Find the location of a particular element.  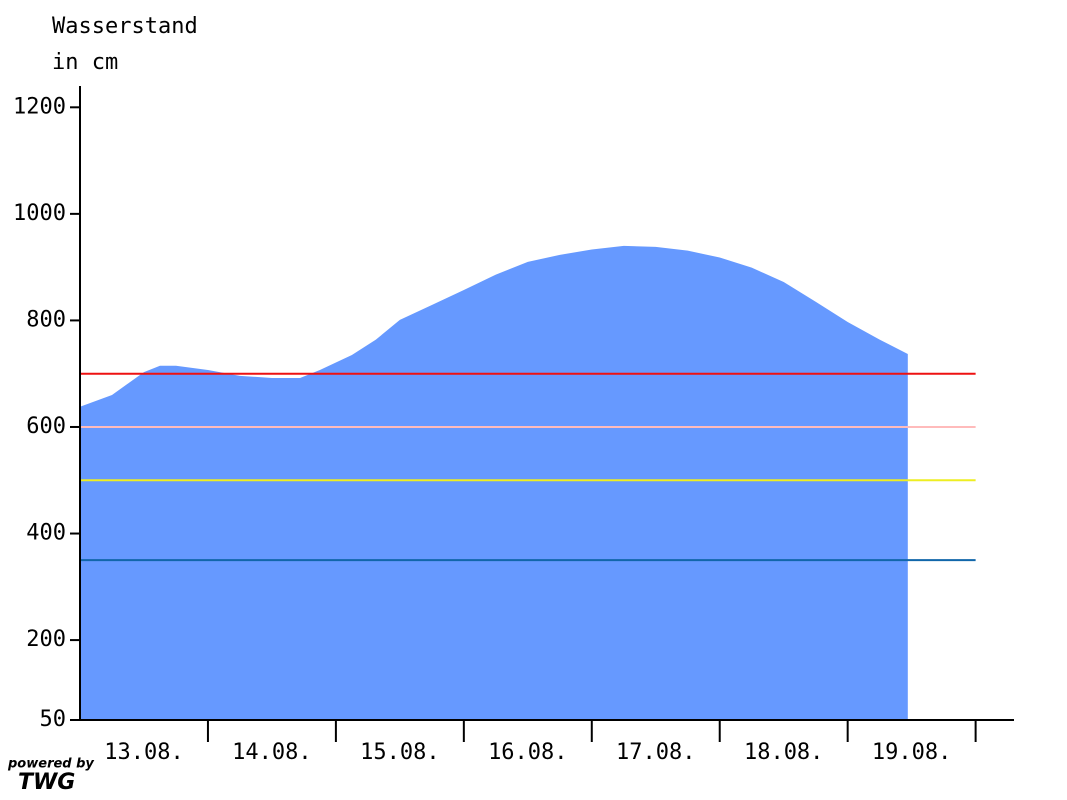

y-tick-label: 200 is located at coordinates (46, 639).